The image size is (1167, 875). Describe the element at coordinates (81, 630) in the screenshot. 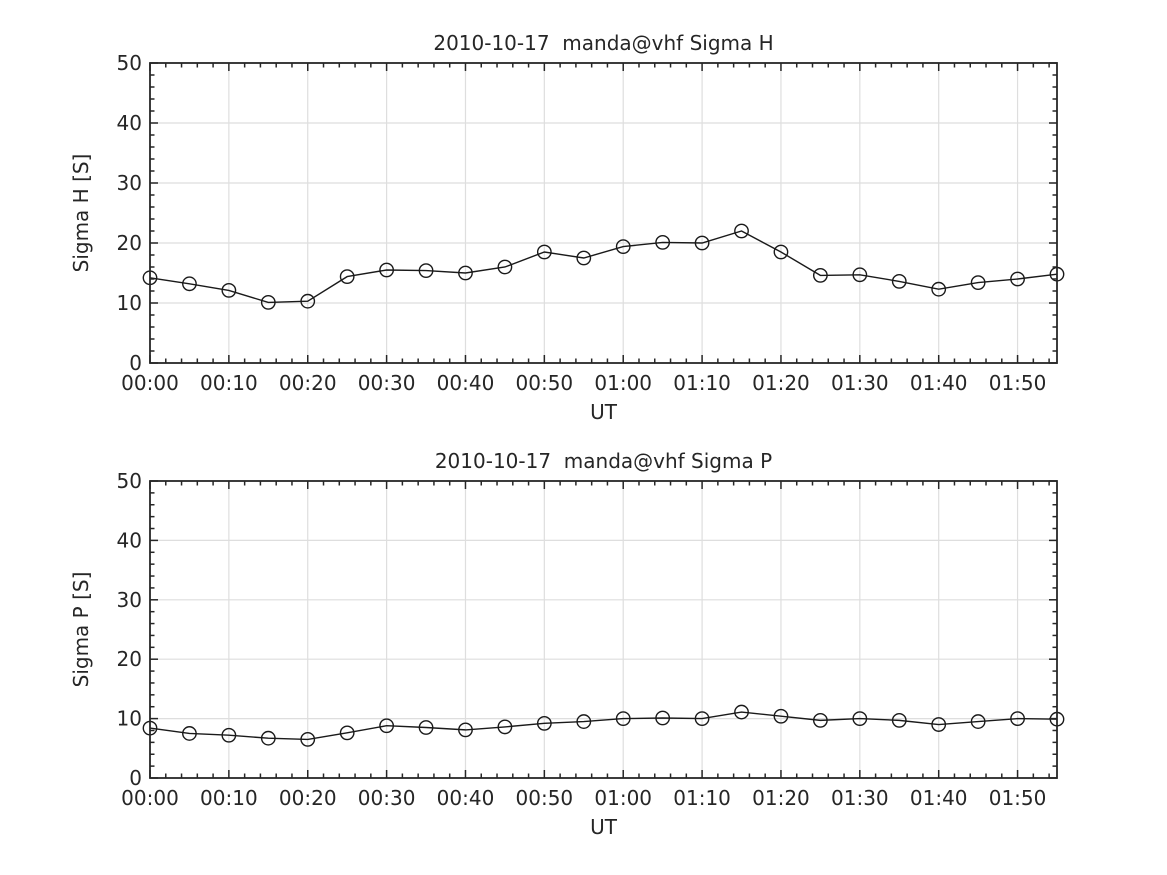

I see `y-axis-label: Sigma P [S]` at that location.